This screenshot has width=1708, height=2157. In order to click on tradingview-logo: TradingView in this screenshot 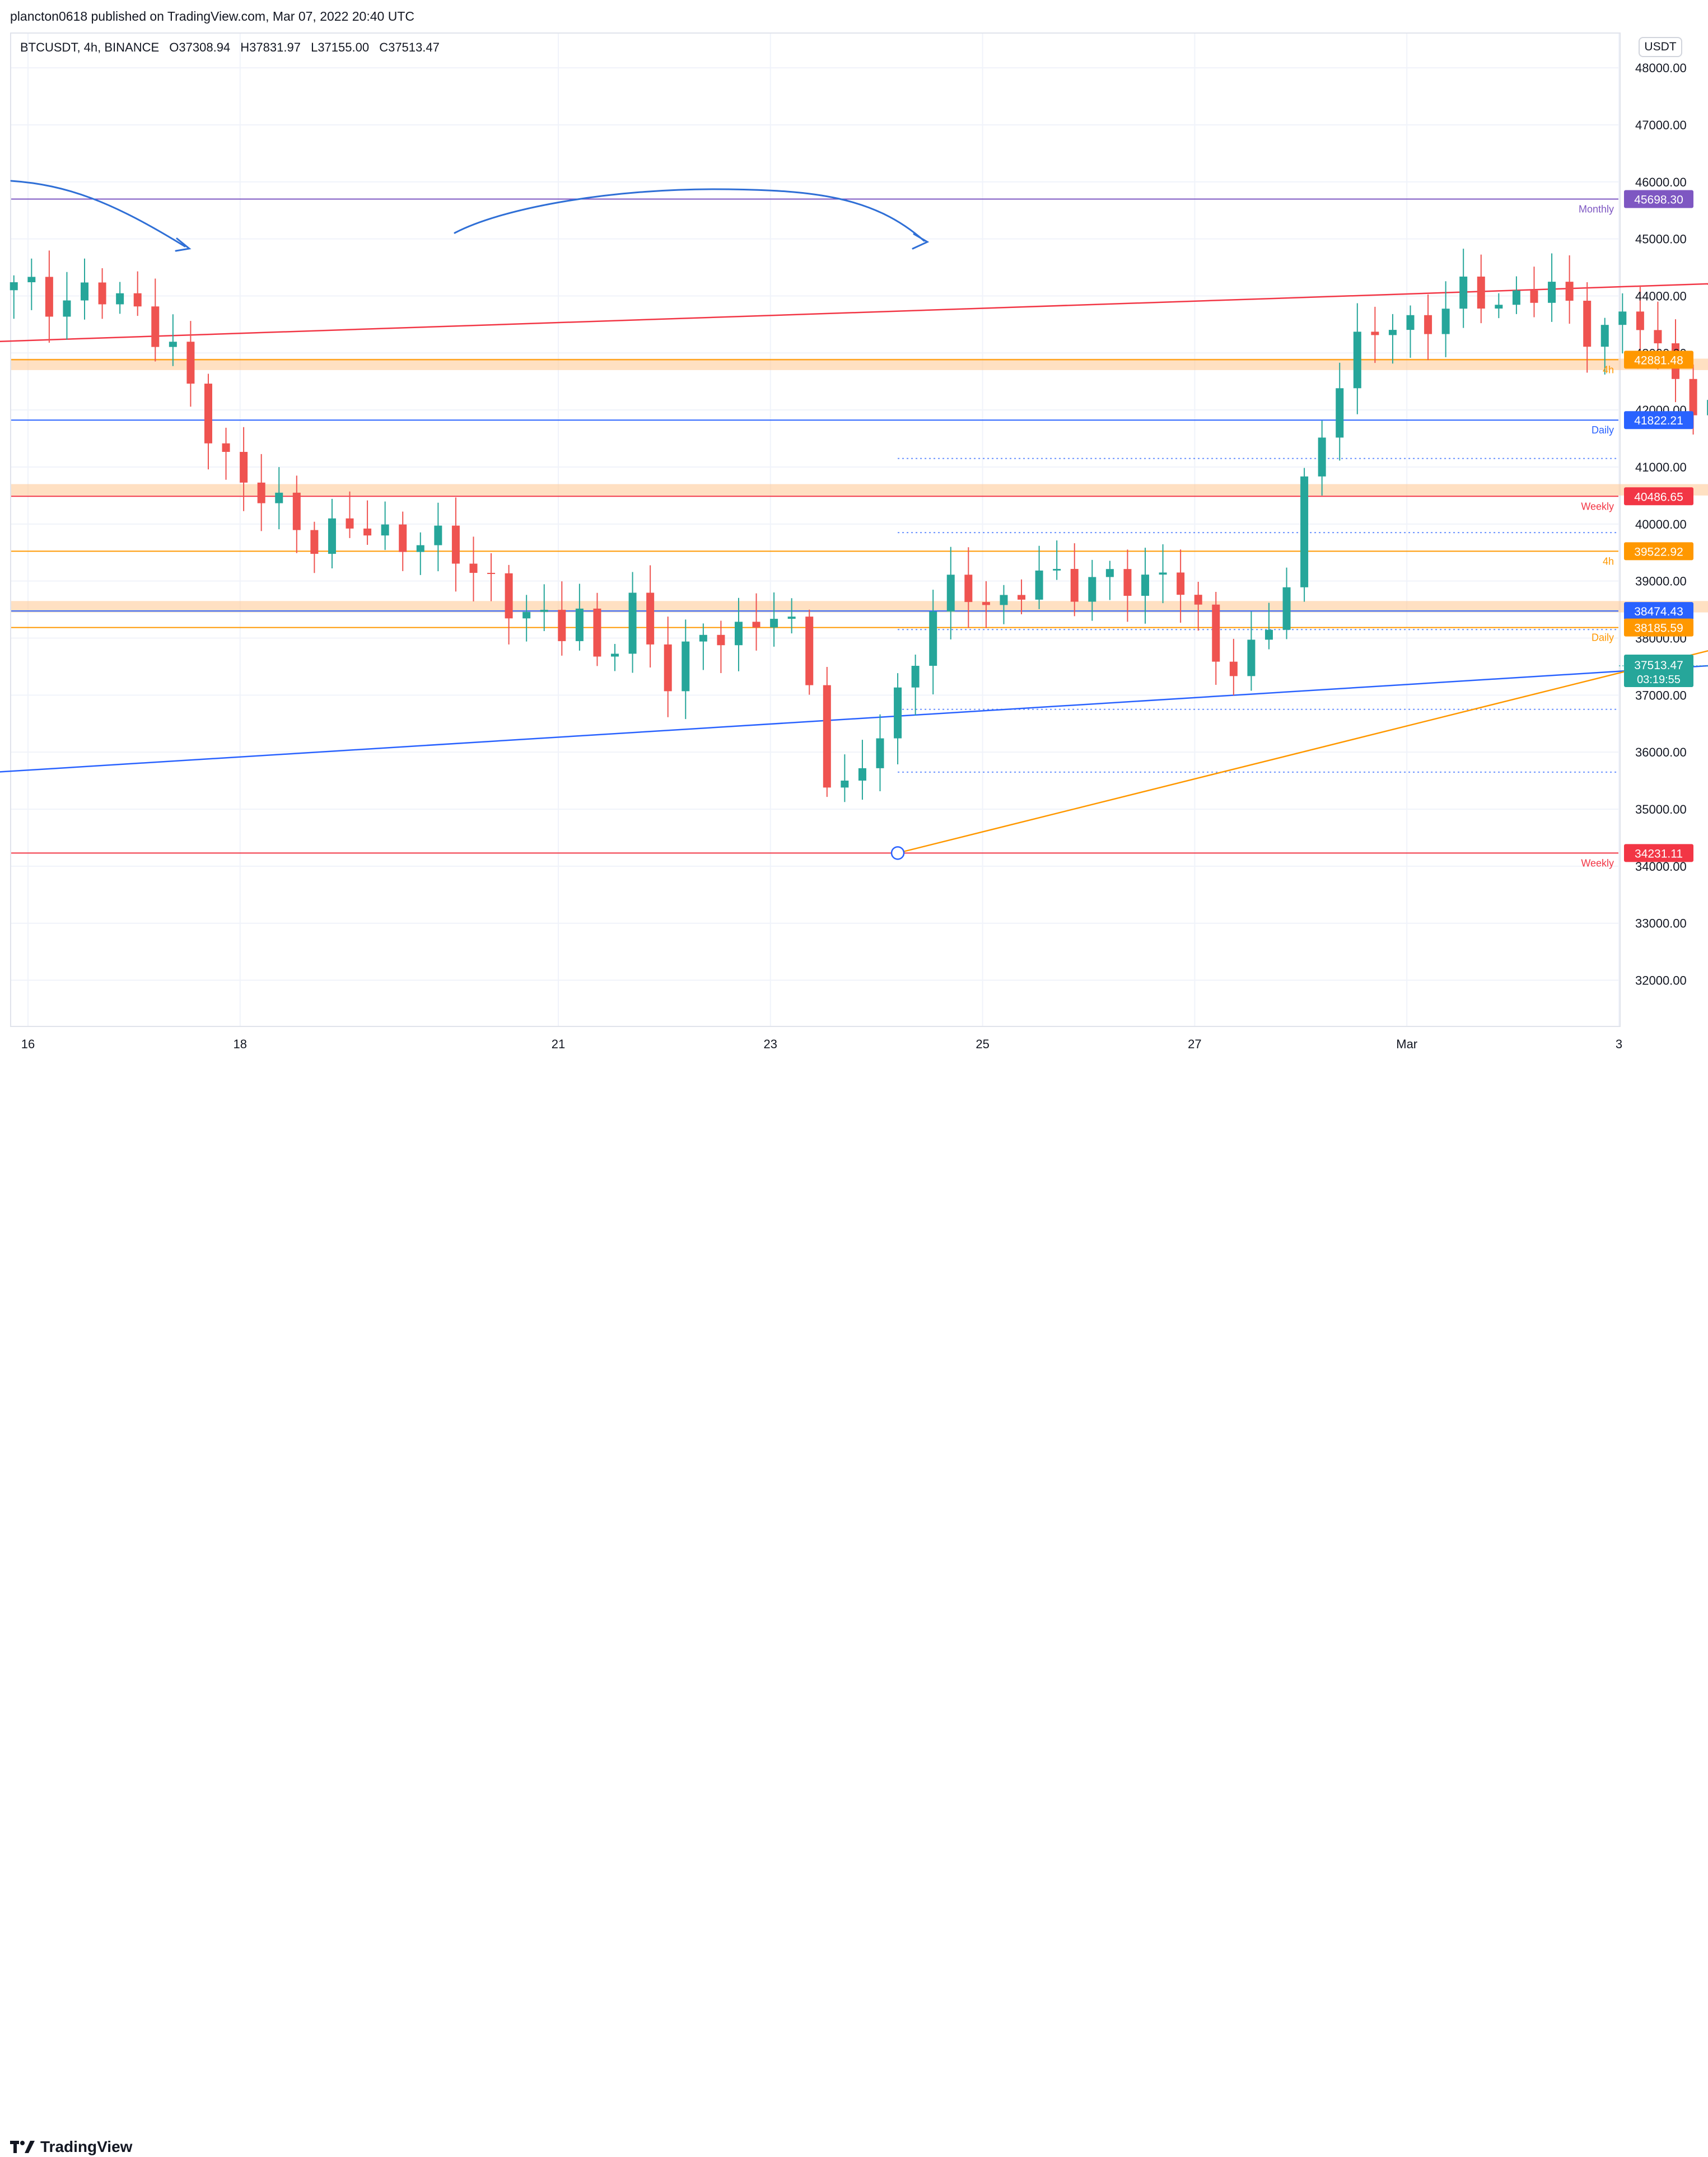, I will do `click(71, 2147)`.